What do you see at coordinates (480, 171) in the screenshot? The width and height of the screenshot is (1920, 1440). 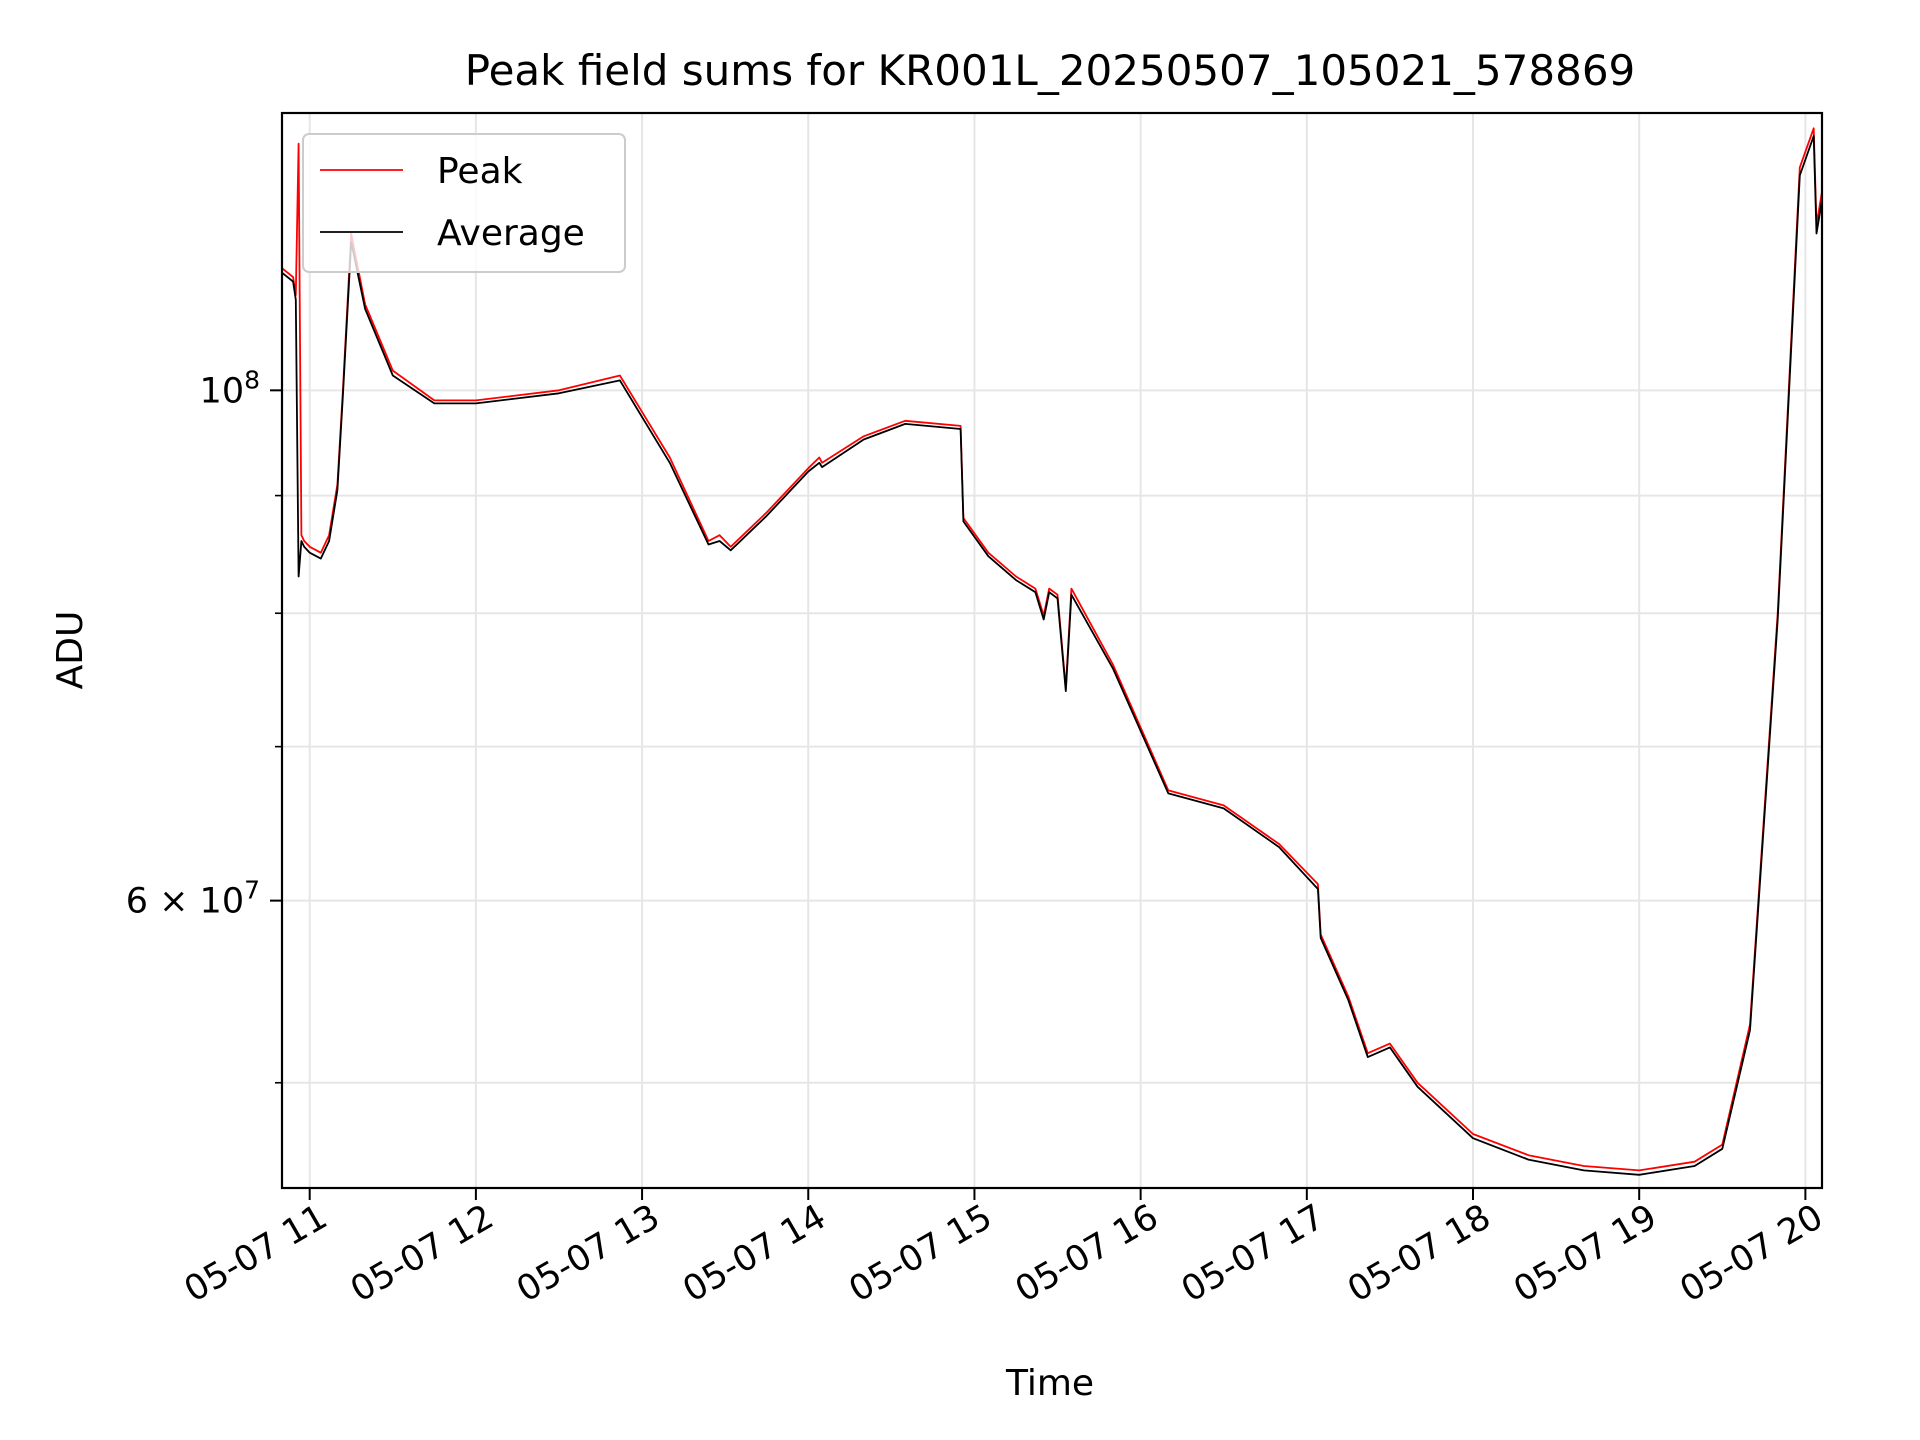 I see `legend-label-peak: Peak` at bounding box center [480, 171].